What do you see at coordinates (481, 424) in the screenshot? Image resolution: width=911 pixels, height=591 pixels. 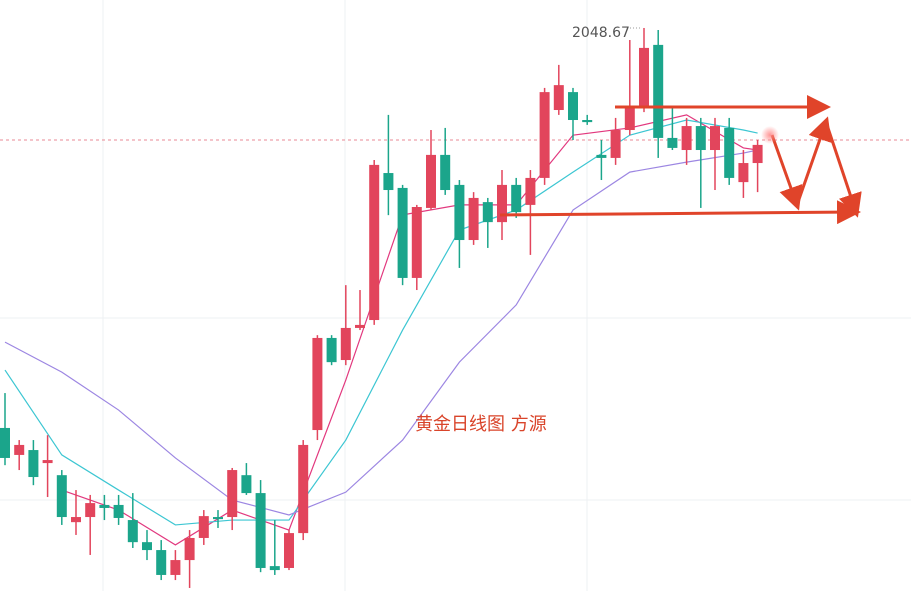 I see `annotation-text: 黄金日线图 方源` at bounding box center [481, 424].